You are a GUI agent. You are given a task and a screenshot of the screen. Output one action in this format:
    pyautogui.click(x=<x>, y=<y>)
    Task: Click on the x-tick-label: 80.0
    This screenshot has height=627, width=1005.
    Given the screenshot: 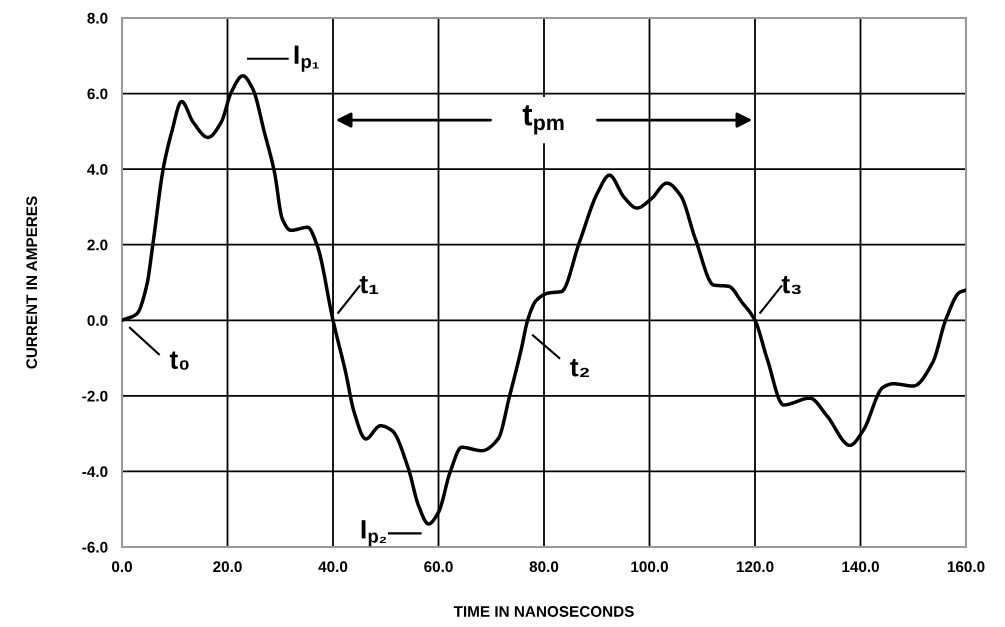 What is the action you would take?
    pyautogui.click(x=544, y=567)
    